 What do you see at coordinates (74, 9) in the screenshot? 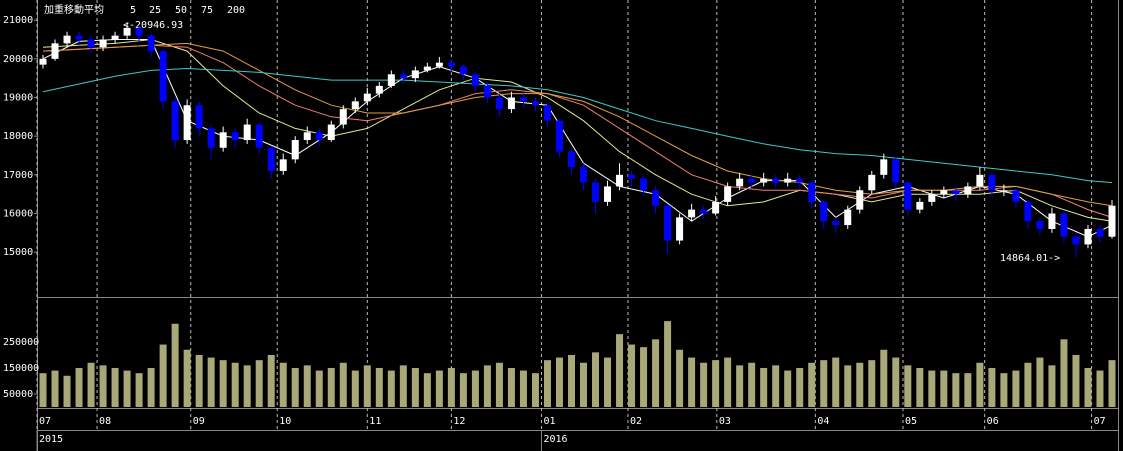
I see `legend-title: 加重移動平均` at bounding box center [74, 9].